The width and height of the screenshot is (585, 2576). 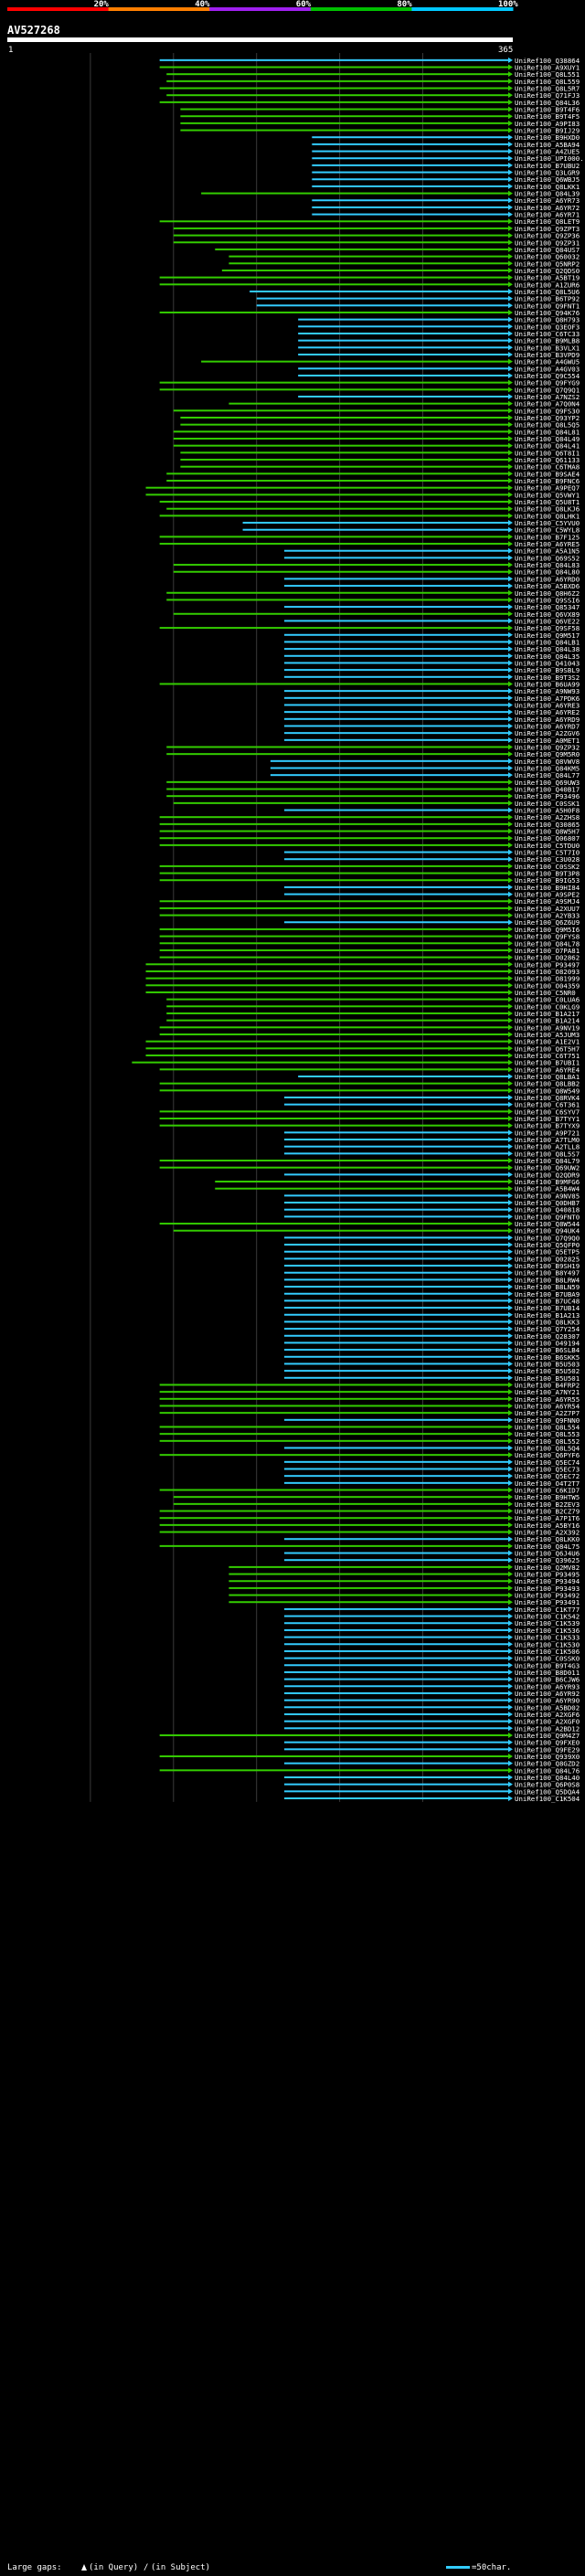 What do you see at coordinates (547, 1539) in the screenshot?
I see `hit-label: UniRef100_Q8LKK0` at bounding box center [547, 1539].